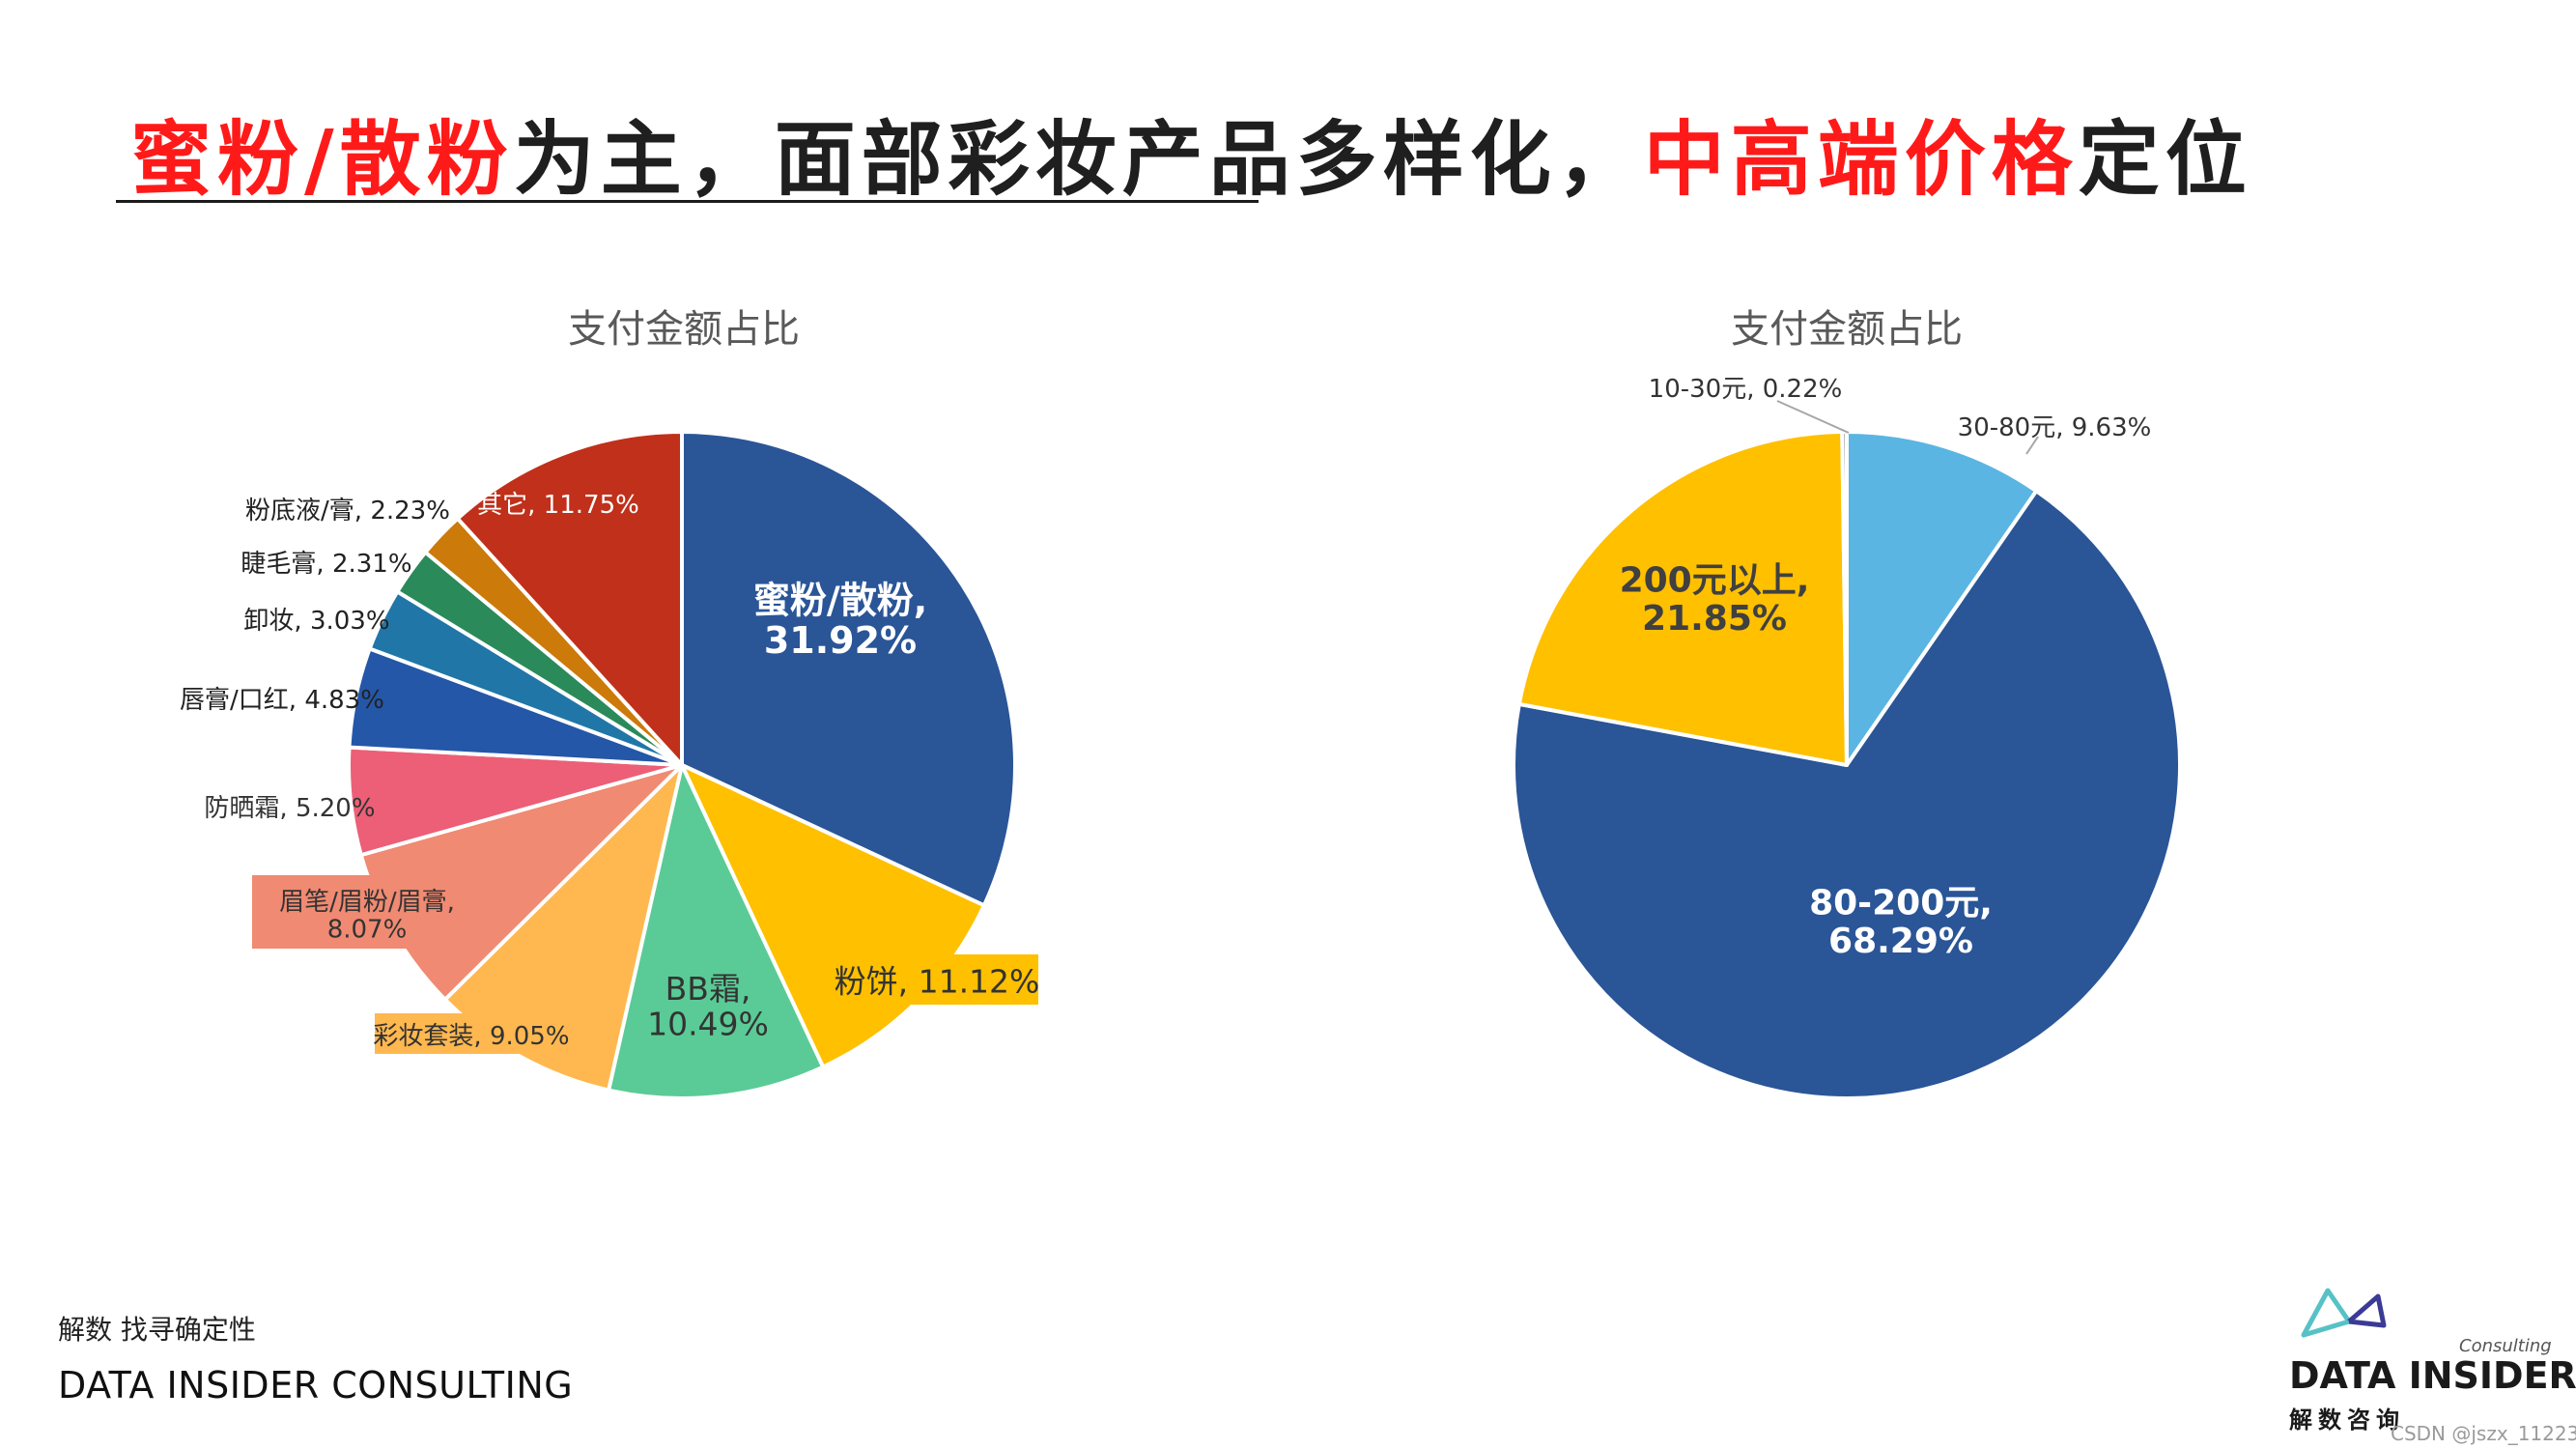 The height and width of the screenshot is (1449, 2576). Describe the element at coordinates (367, 916) in the screenshot. I see `pie1-label-4: 眉笔/眉粉/眉膏, 8.07%` at that location.